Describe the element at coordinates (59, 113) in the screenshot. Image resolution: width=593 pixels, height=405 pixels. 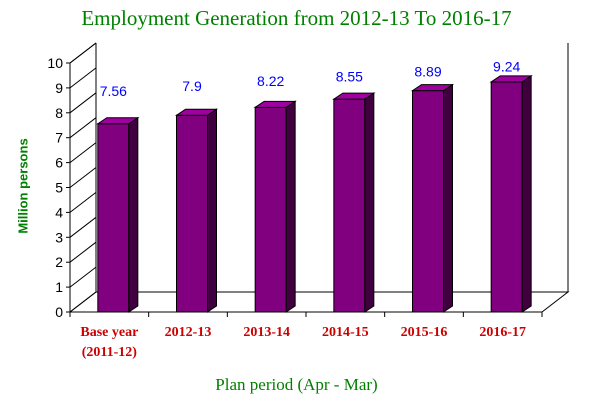
I see `y-tick-label: 8` at that location.